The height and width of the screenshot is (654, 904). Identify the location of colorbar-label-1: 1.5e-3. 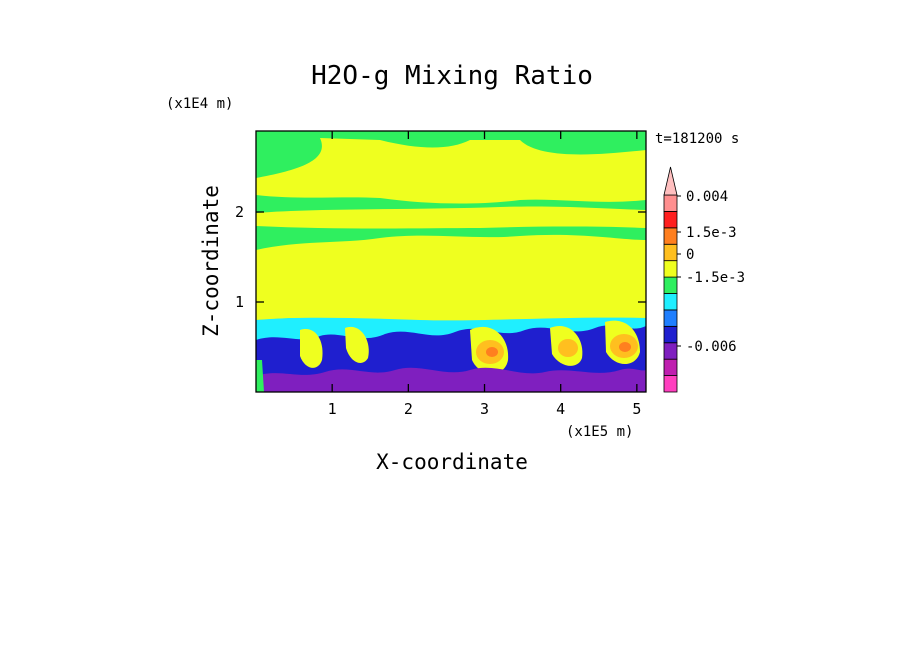
(711, 233).